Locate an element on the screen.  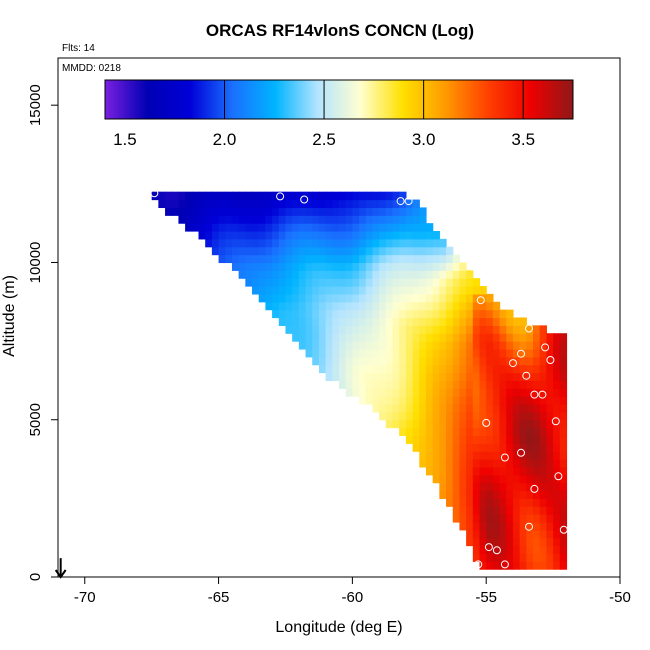
x-axis: -70 -65 -60 -55 -50 is located at coordinates (352, 591).